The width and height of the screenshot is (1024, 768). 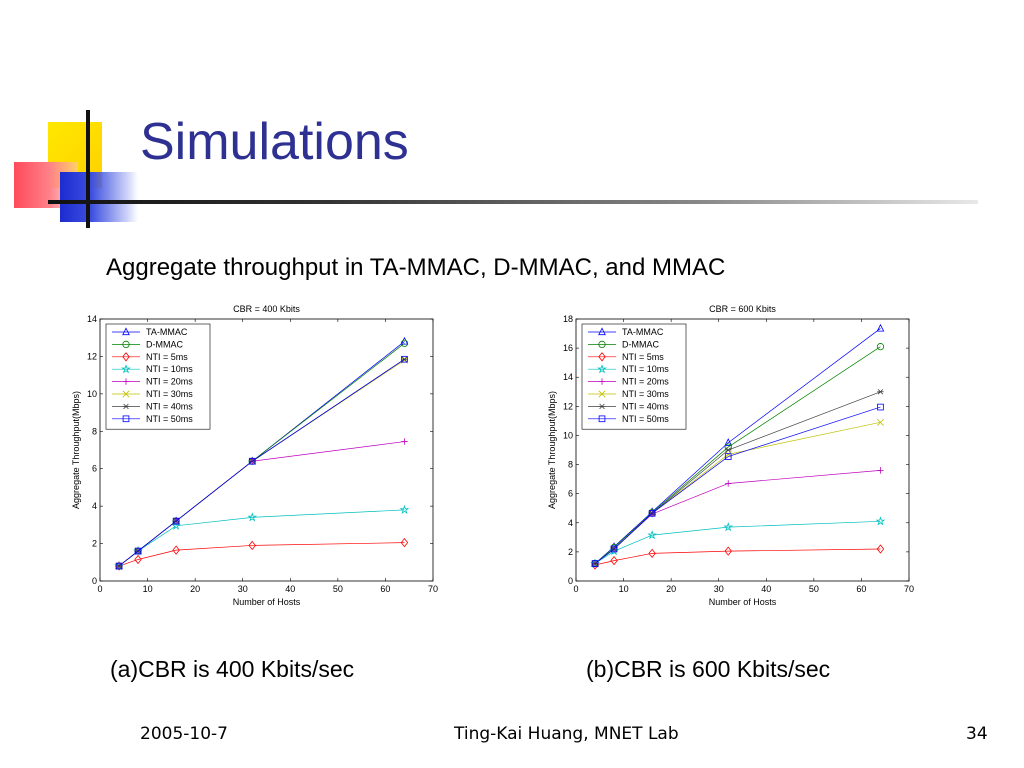 I want to click on chart-a-legend-item-d-mmac-marker, so click(x=126, y=344).